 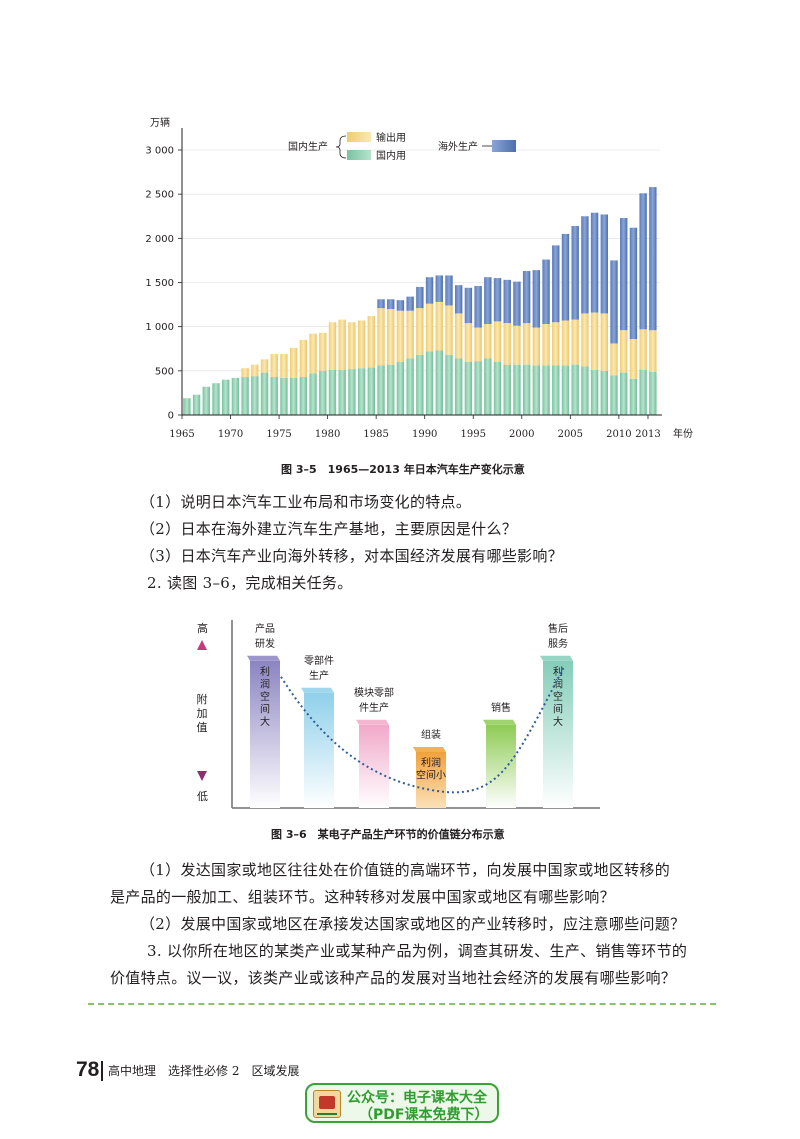 I want to click on arrow-up-head, so click(x=202, y=645).